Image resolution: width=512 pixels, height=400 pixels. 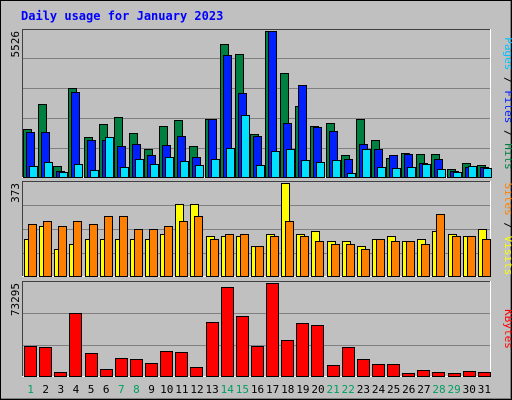 What do you see at coordinates (61, 389) in the screenshot?
I see `x-tick-label-day-3: 3` at bounding box center [61, 389].